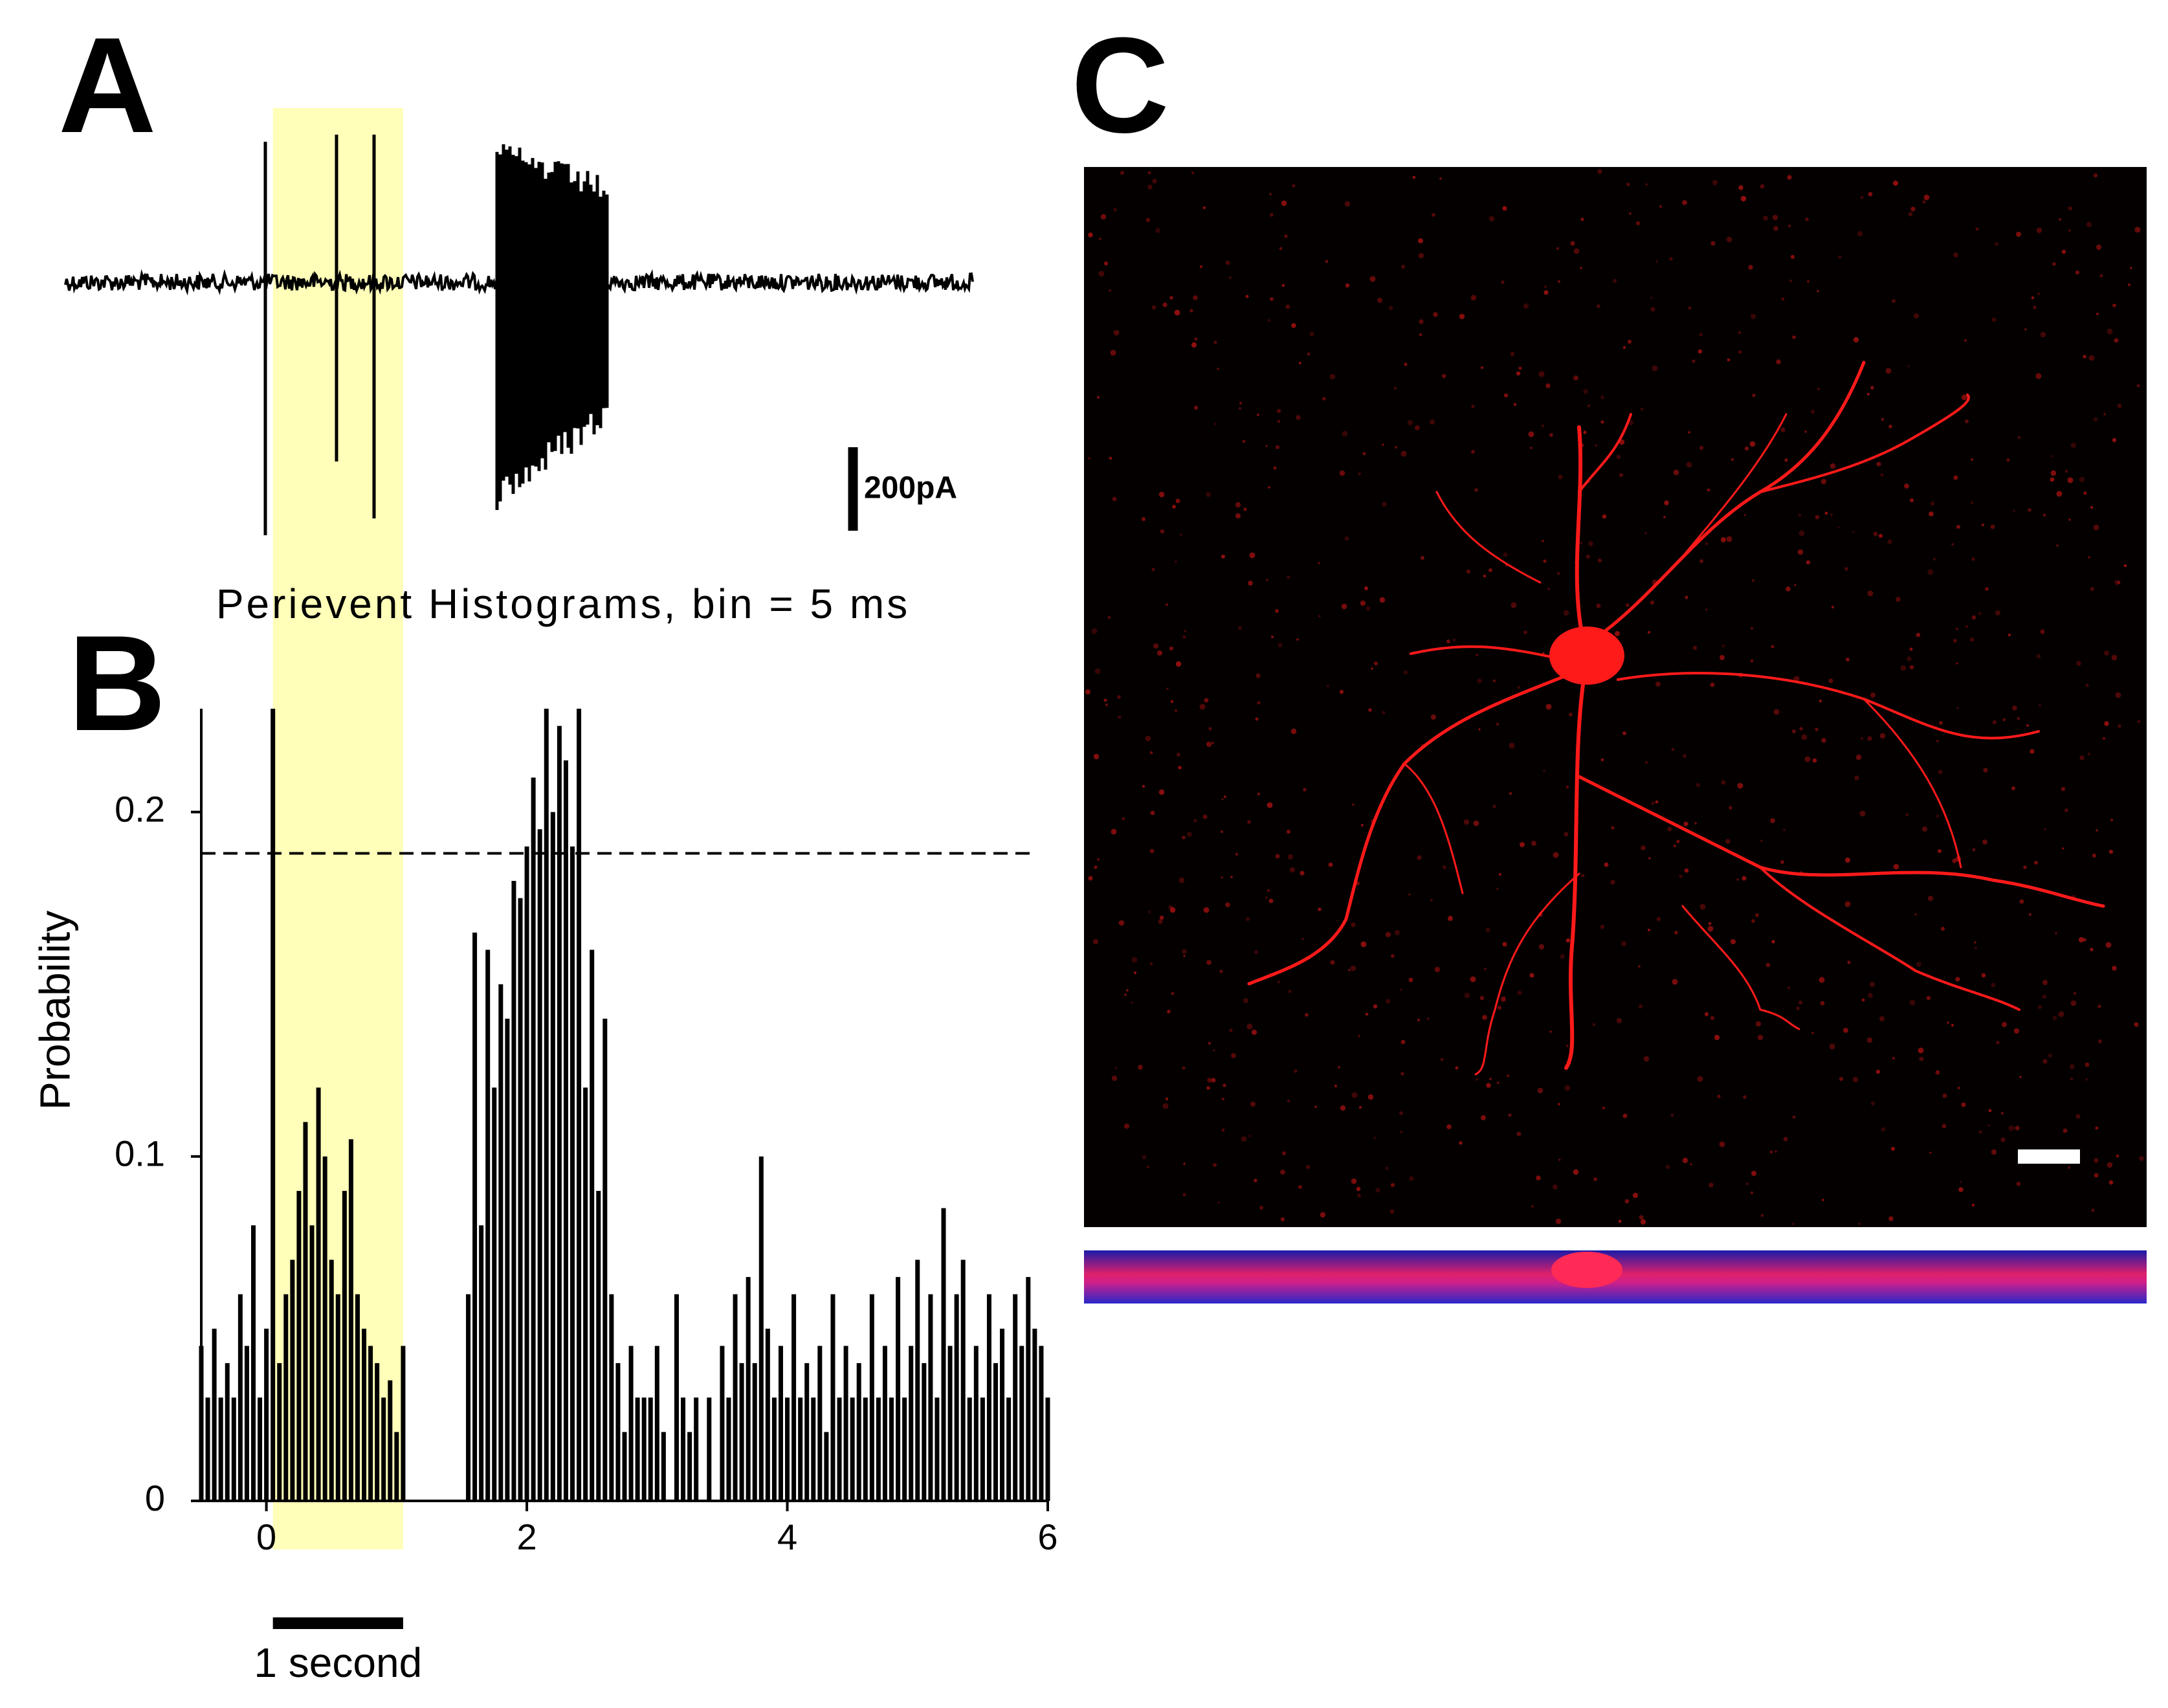 The image size is (2168, 1708). I want to click on time-scale-label: 1 second, so click(338, 1663).